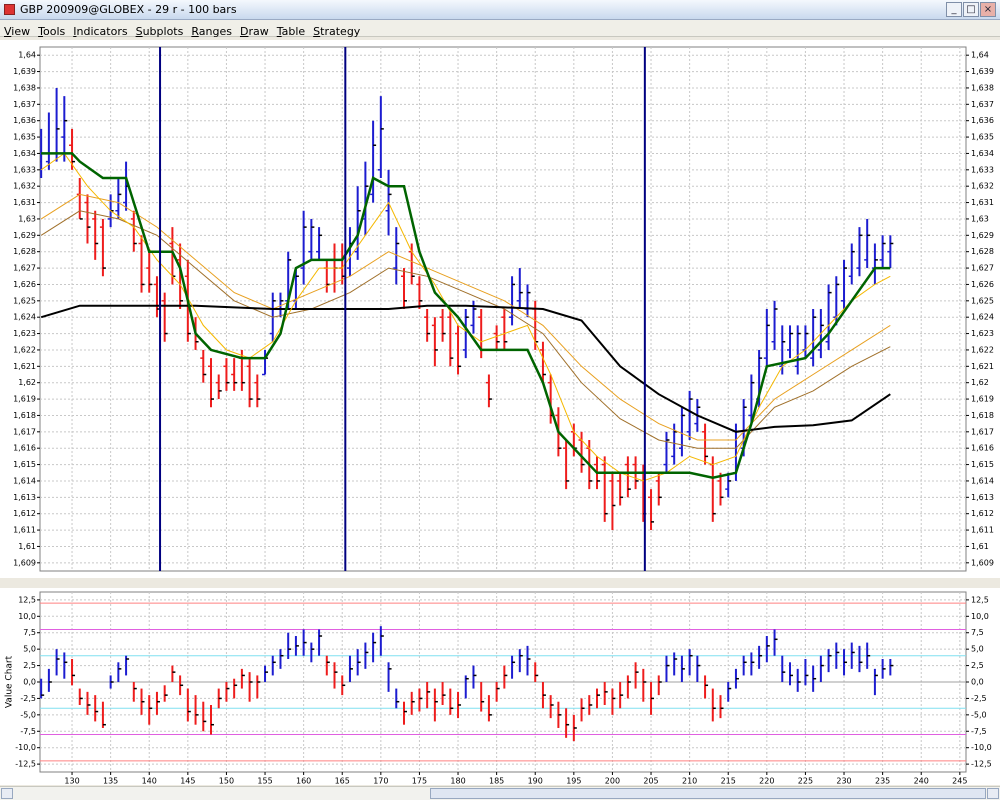 Image resolution: width=1000 pixels, height=800 pixels. What do you see at coordinates (993, 793) in the screenshot?
I see `scroll-right` at bounding box center [993, 793].